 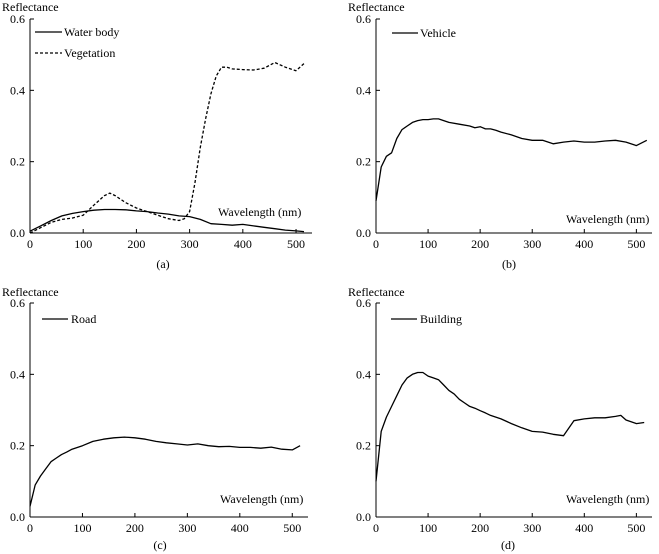 I want to click on panel-label: (c), so click(x=159, y=545).